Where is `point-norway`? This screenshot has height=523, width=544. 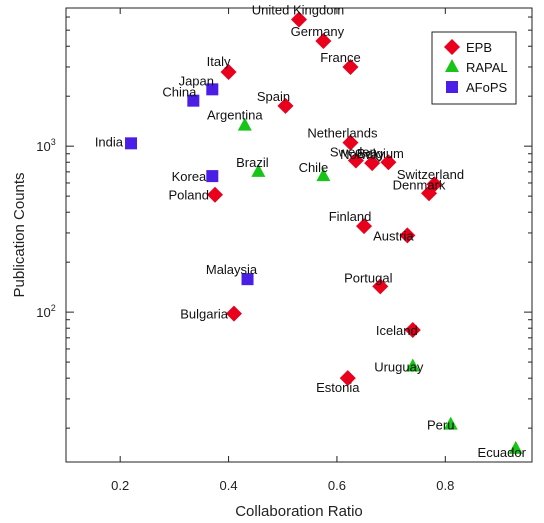
point-norway is located at coordinates (372, 163).